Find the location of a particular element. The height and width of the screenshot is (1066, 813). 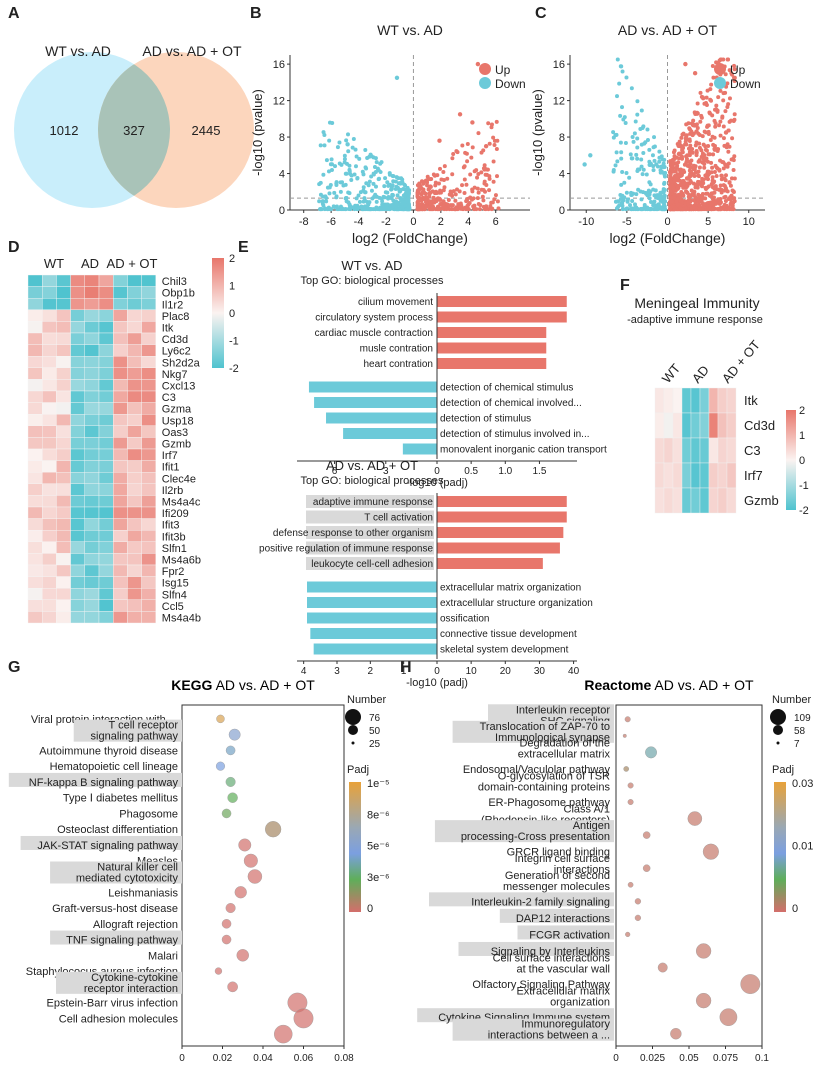

venn-overlap is located at coordinates (134, 130).